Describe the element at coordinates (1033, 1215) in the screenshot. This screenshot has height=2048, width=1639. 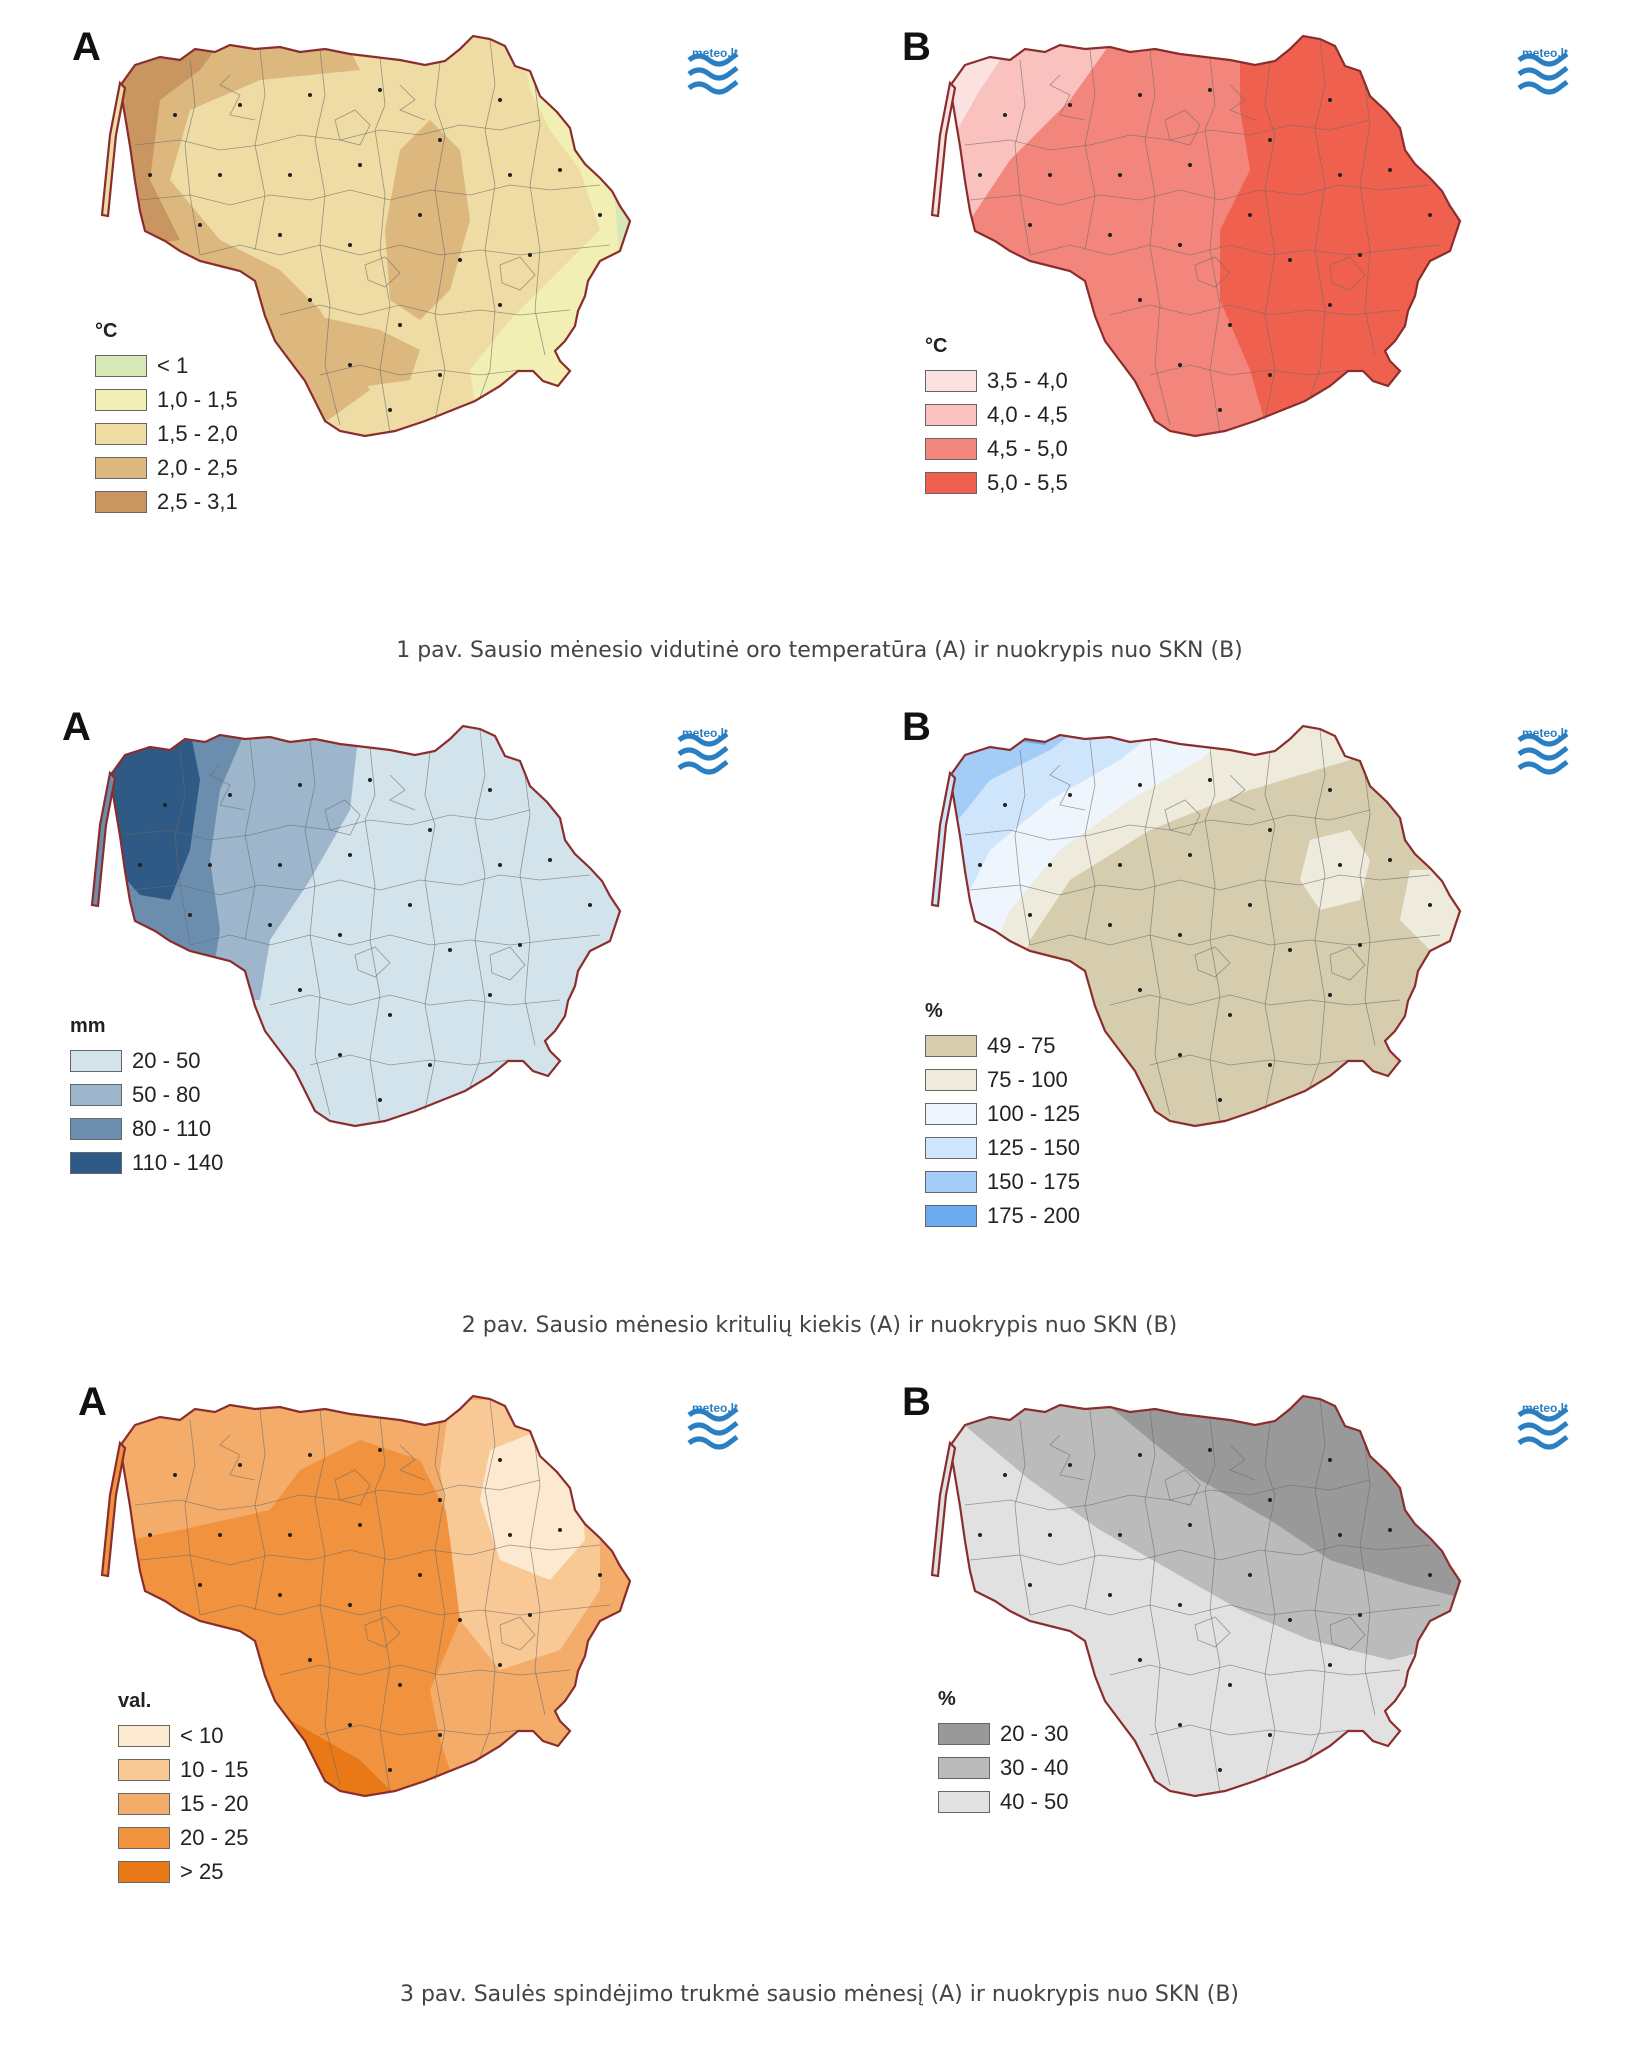
I see `legend-label: 175 - 200` at that location.